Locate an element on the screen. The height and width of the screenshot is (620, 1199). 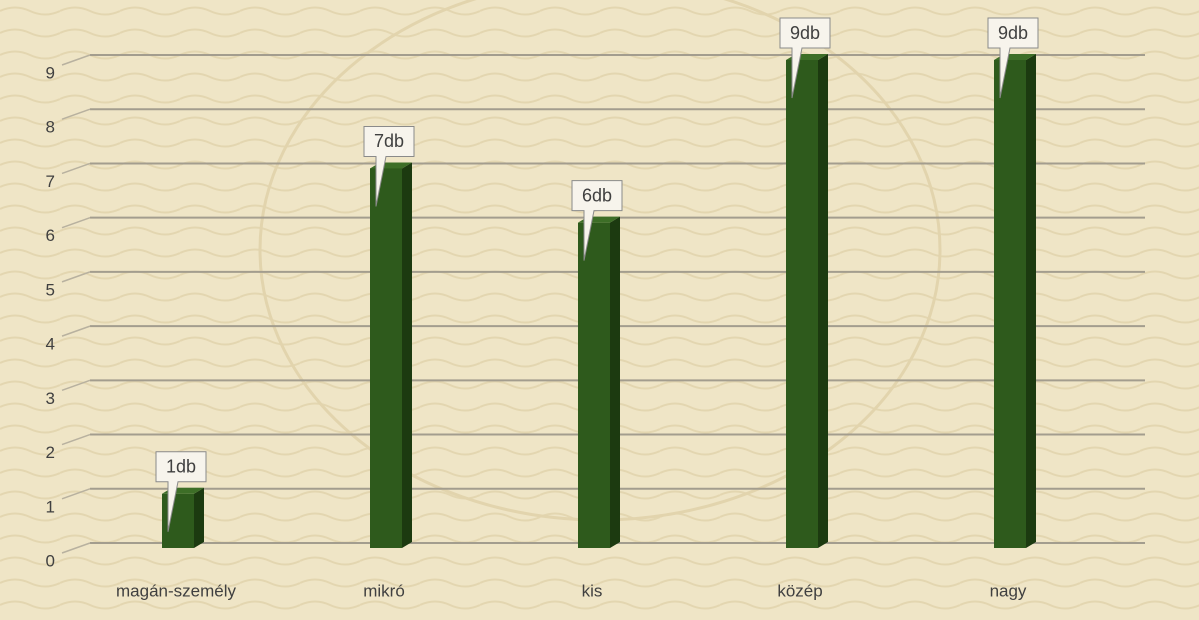
x-tick-label: kis is located at coordinates (592, 590).